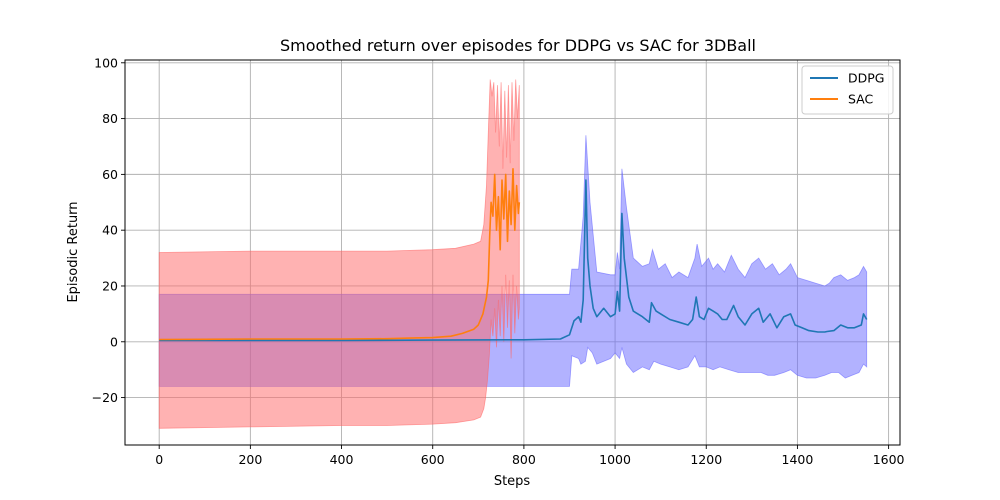  What do you see at coordinates (706, 459) in the screenshot?
I see `x-tick-label: 1200` at bounding box center [706, 459].